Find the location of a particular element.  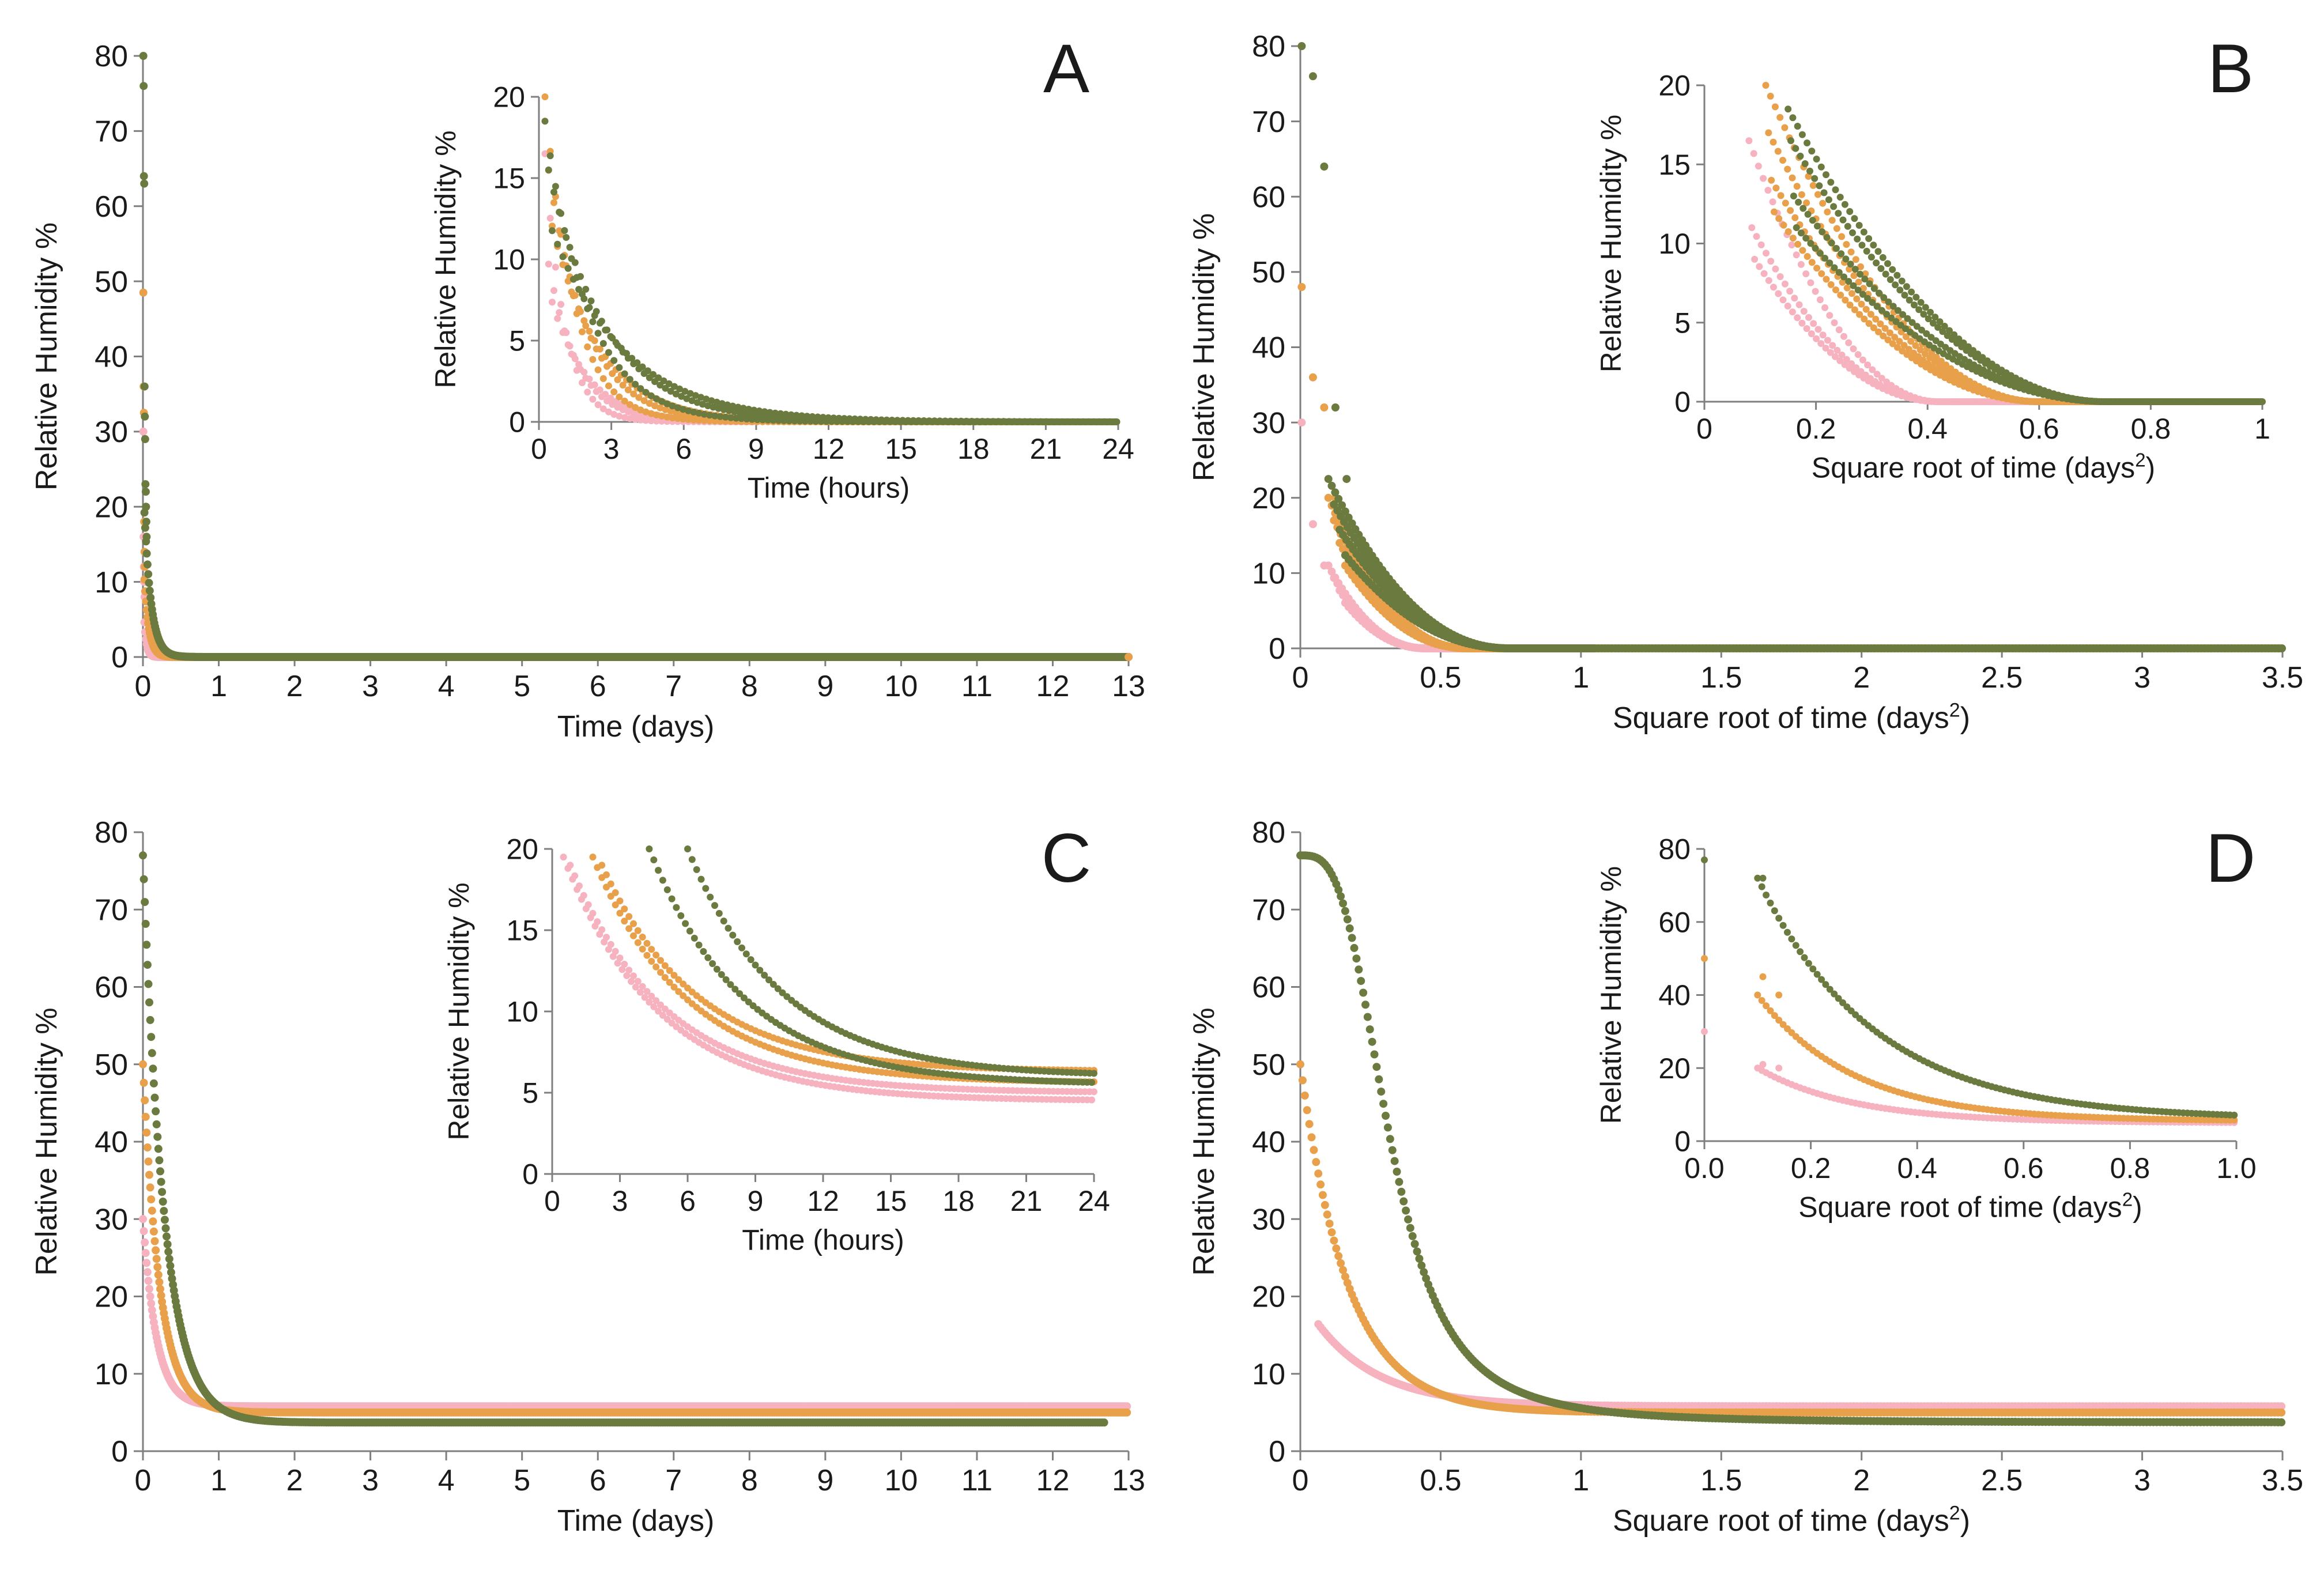

x-axis-label: Square root of time (days2) is located at coordinates (1983, 467).